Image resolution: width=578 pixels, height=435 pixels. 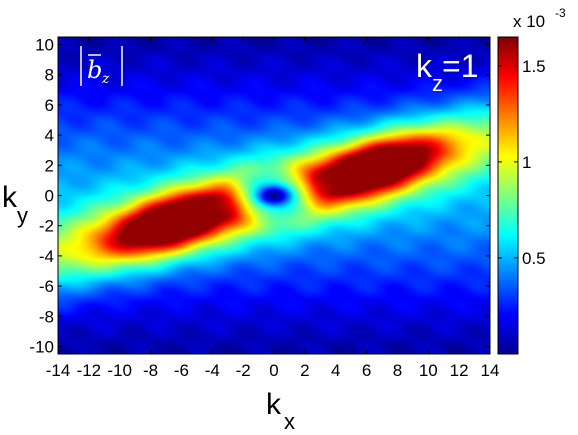 I want to click on y-tick-label: -10, so click(x=41, y=346).